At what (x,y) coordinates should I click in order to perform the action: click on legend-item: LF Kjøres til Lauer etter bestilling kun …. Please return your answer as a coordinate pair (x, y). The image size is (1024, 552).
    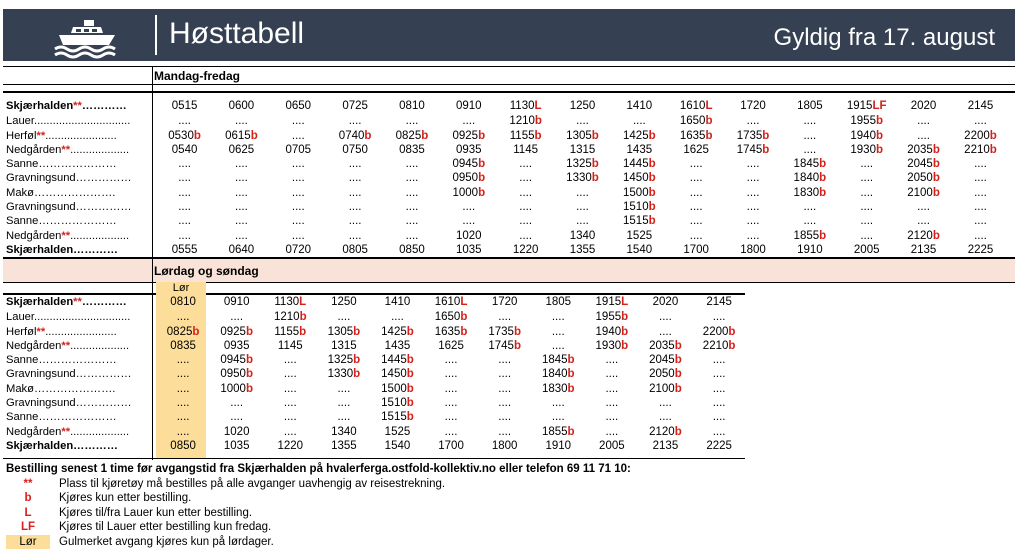
    Looking at the image, I should click on (318, 527).